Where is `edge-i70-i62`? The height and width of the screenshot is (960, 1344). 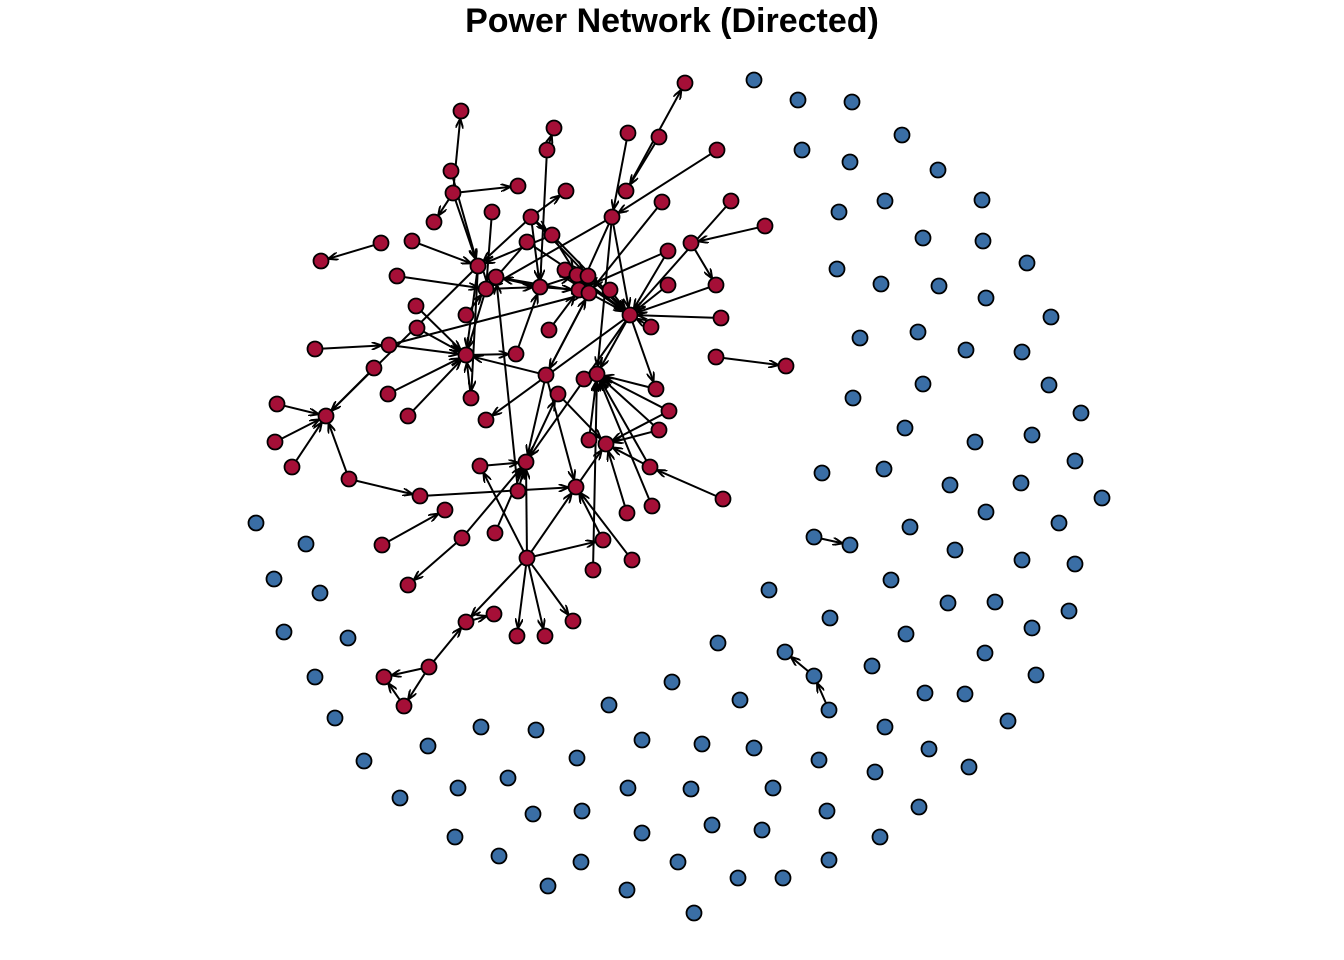
edge-i70-i62 is located at coordinates (822, 694).